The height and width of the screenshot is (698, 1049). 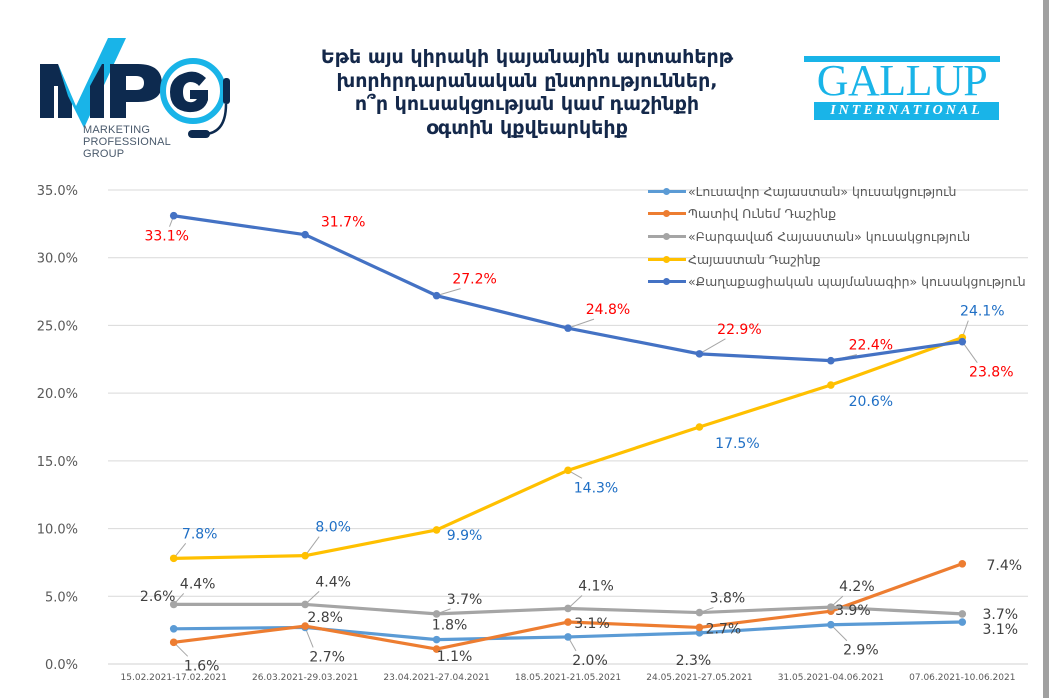 What do you see at coordinates (57, 462) in the screenshot?
I see `y-tick-label: 15.0%` at bounding box center [57, 462].